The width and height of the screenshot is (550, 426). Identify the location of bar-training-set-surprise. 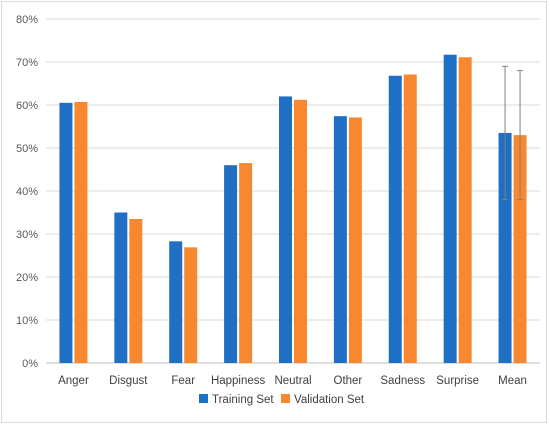
(450, 208).